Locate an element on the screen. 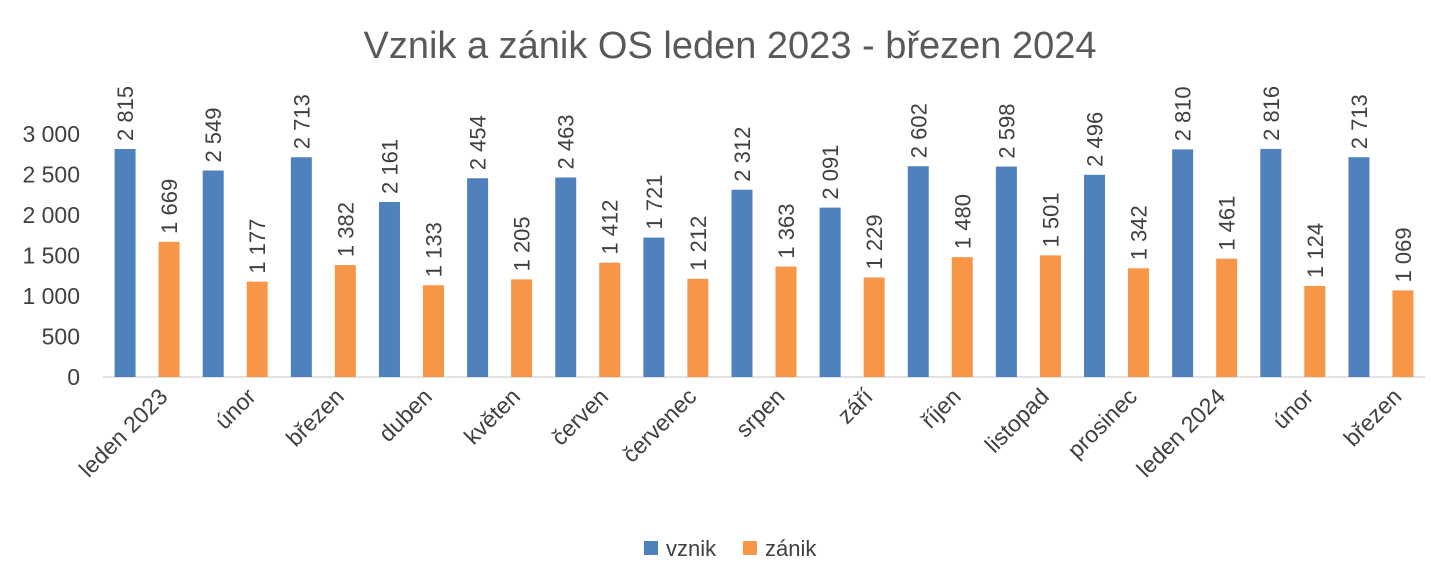 This screenshot has height=584, width=1447. data-label: 1 212 is located at coordinates (698, 243).